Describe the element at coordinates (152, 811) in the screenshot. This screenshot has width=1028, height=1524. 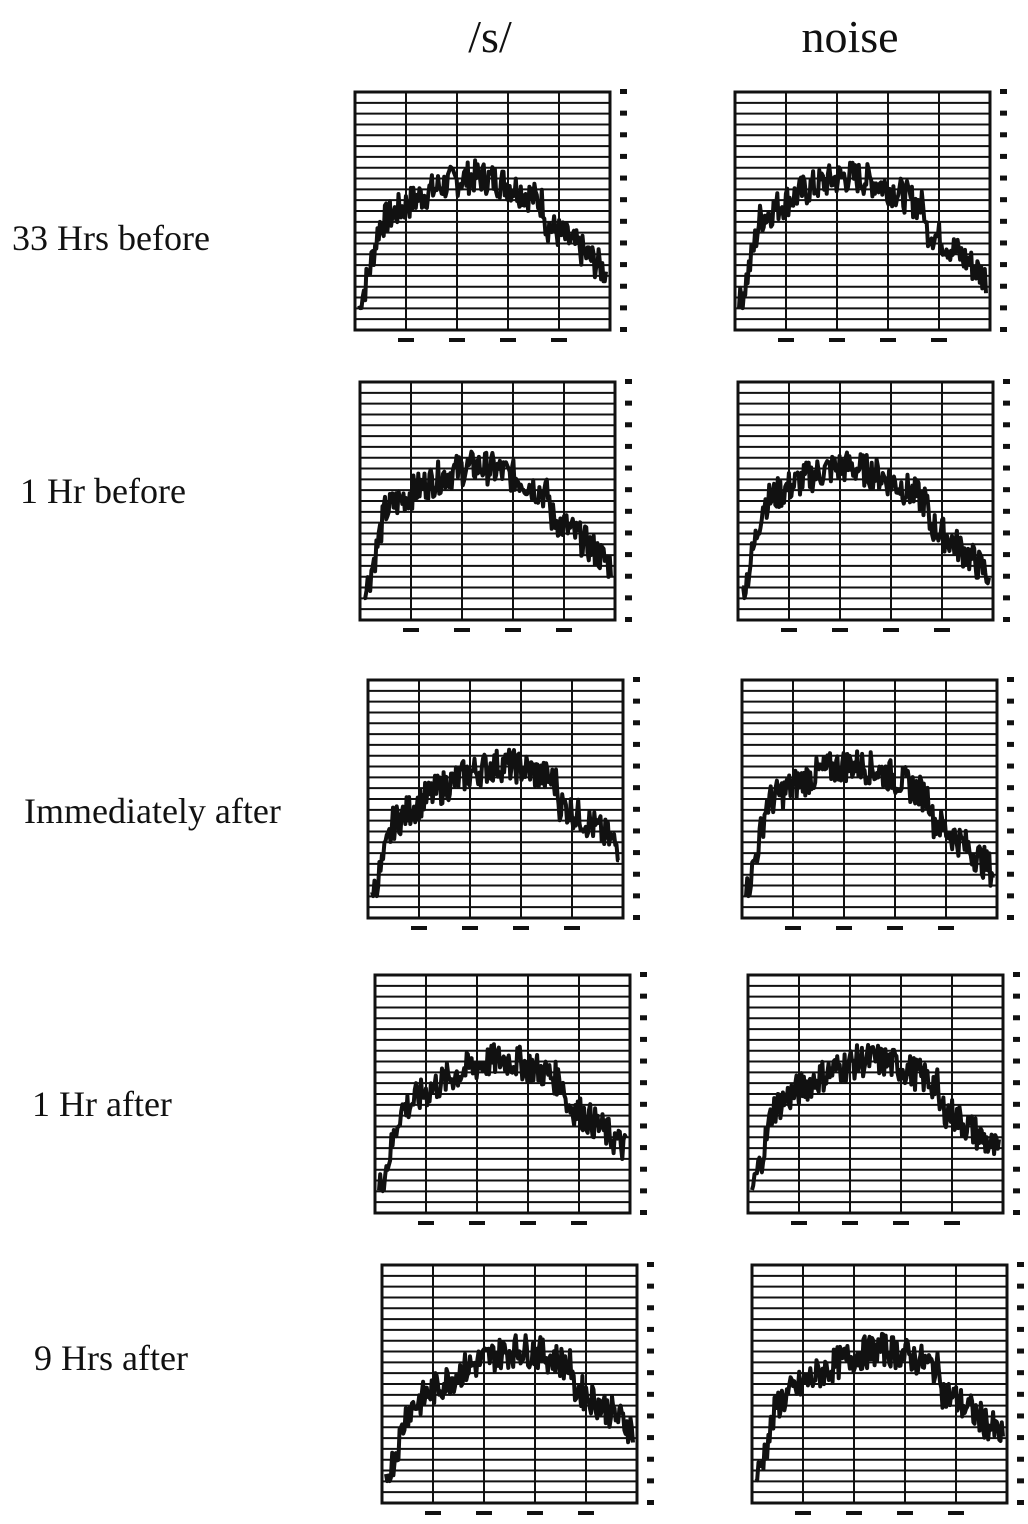
I see `row-label: Immediately after` at that location.